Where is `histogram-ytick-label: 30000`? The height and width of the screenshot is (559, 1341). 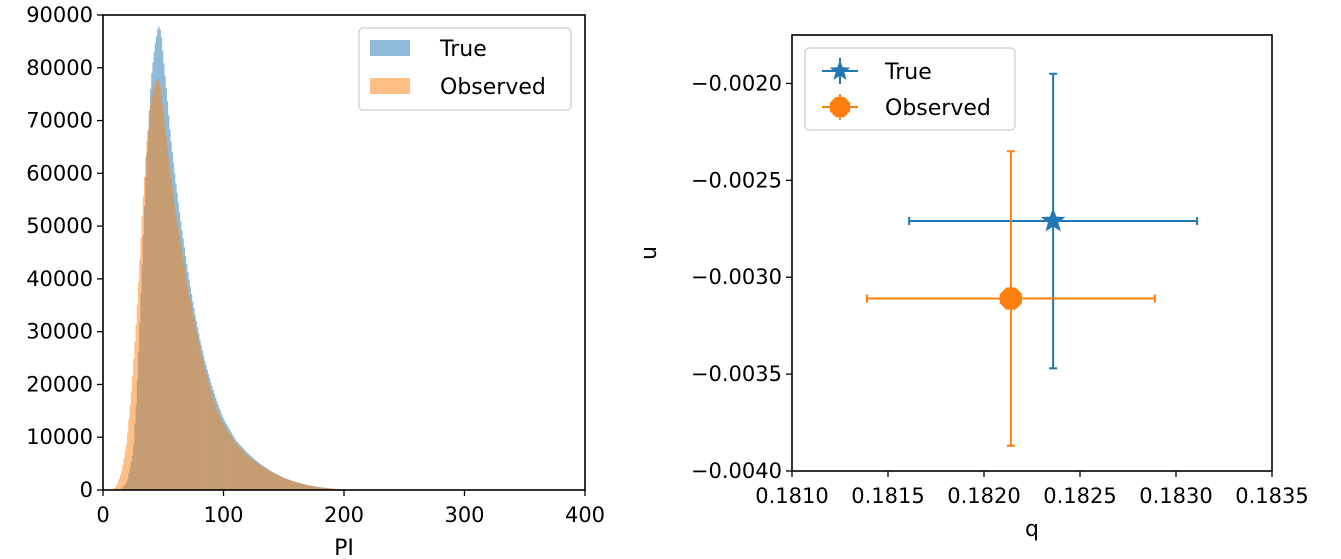 histogram-ytick-label: 30000 is located at coordinates (59, 332).